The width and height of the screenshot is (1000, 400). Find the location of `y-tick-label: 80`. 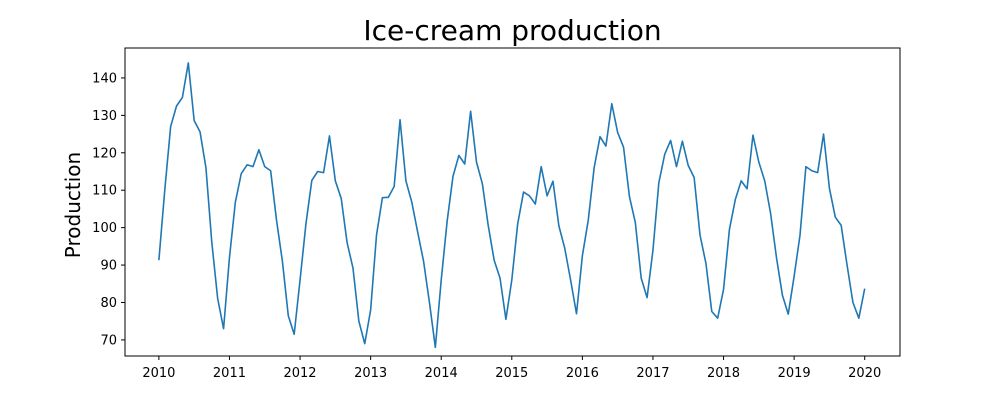

y-tick-label: 80 is located at coordinates (108, 303).